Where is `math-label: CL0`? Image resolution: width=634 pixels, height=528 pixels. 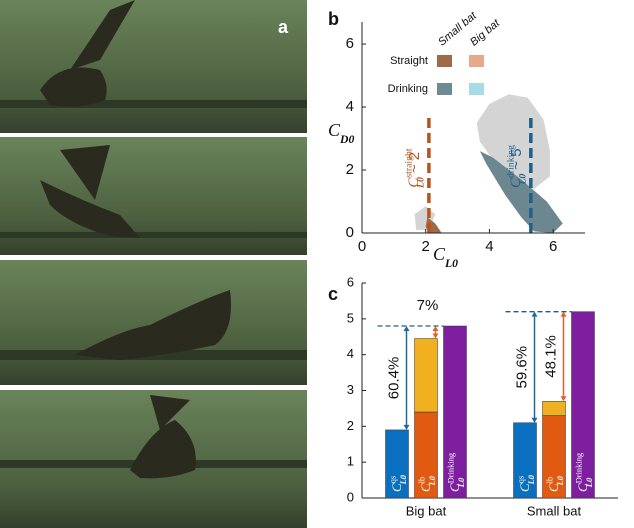
math-label: CL0 is located at coordinates (445, 257).